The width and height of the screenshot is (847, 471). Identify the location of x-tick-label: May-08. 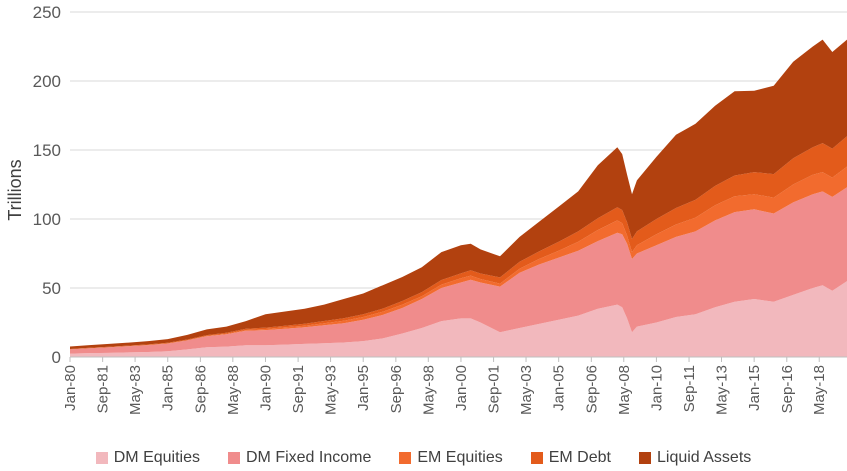
(624, 390).